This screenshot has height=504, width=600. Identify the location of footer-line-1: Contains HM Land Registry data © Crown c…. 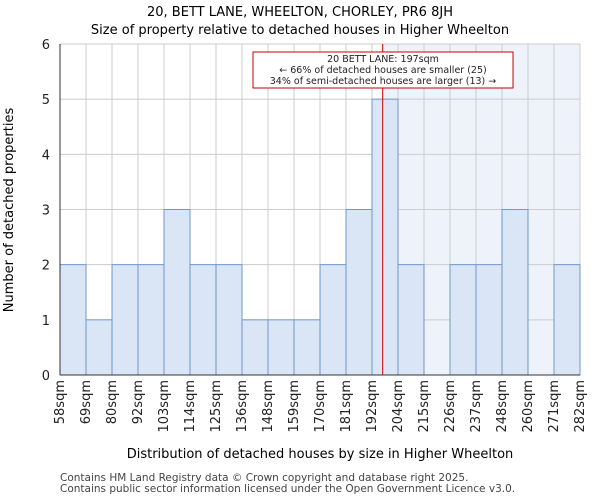
(264, 478).